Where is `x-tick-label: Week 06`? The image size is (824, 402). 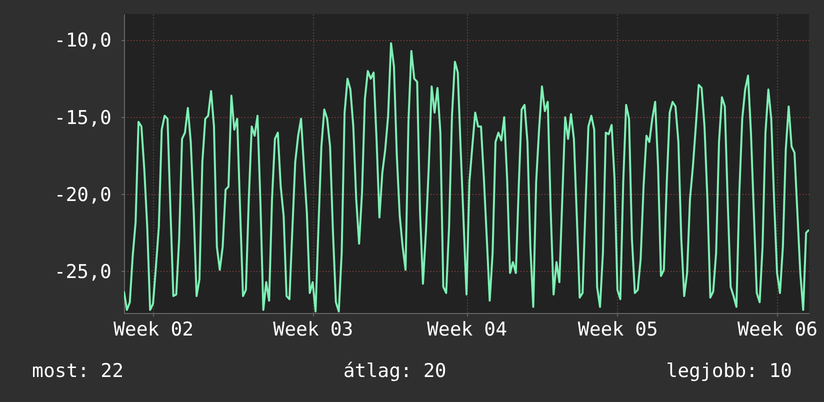
x-tick-label: Week 06 is located at coordinates (778, 329).